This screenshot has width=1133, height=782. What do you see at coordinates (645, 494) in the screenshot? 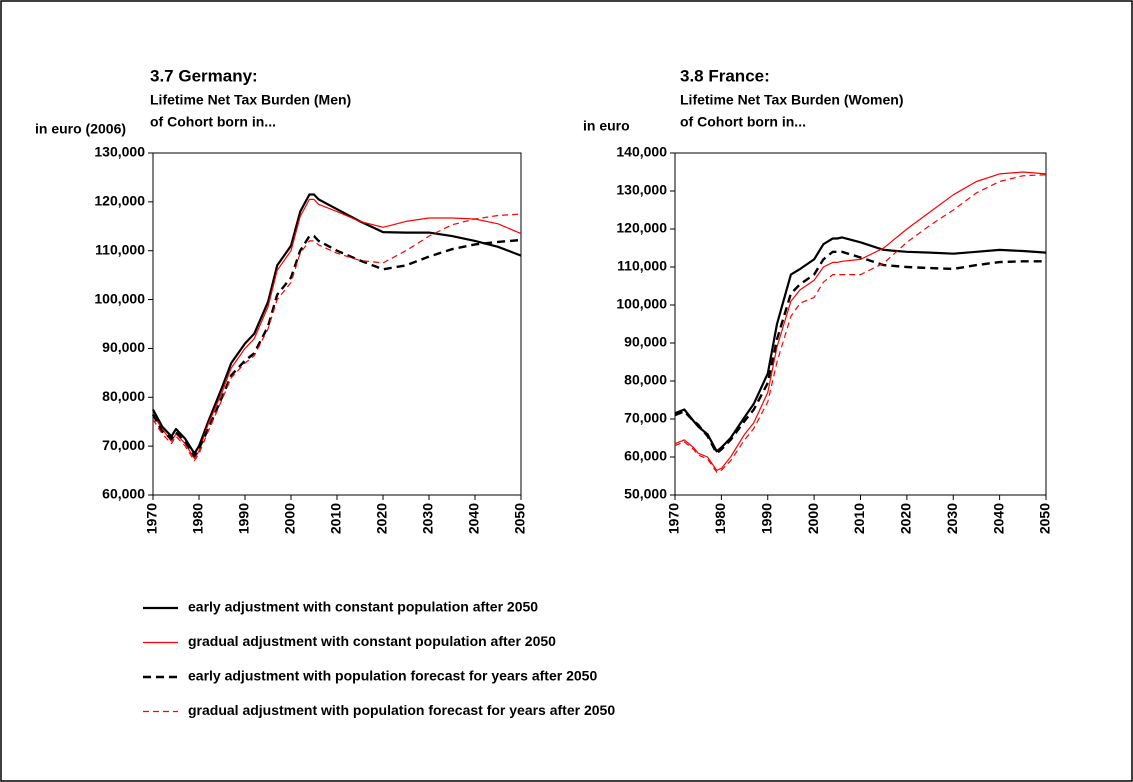
I see `y-tick-label: 50,000` at bounding box center [645, 494].